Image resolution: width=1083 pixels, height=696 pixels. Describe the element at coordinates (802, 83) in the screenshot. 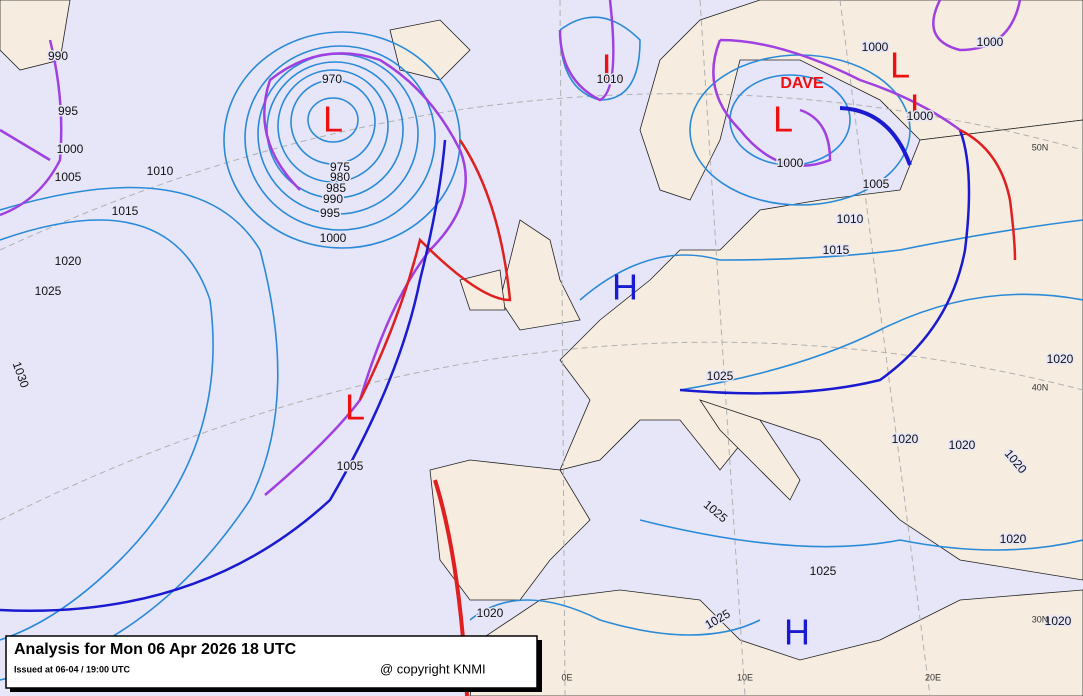

I see `system-name: DAVE` at that location.